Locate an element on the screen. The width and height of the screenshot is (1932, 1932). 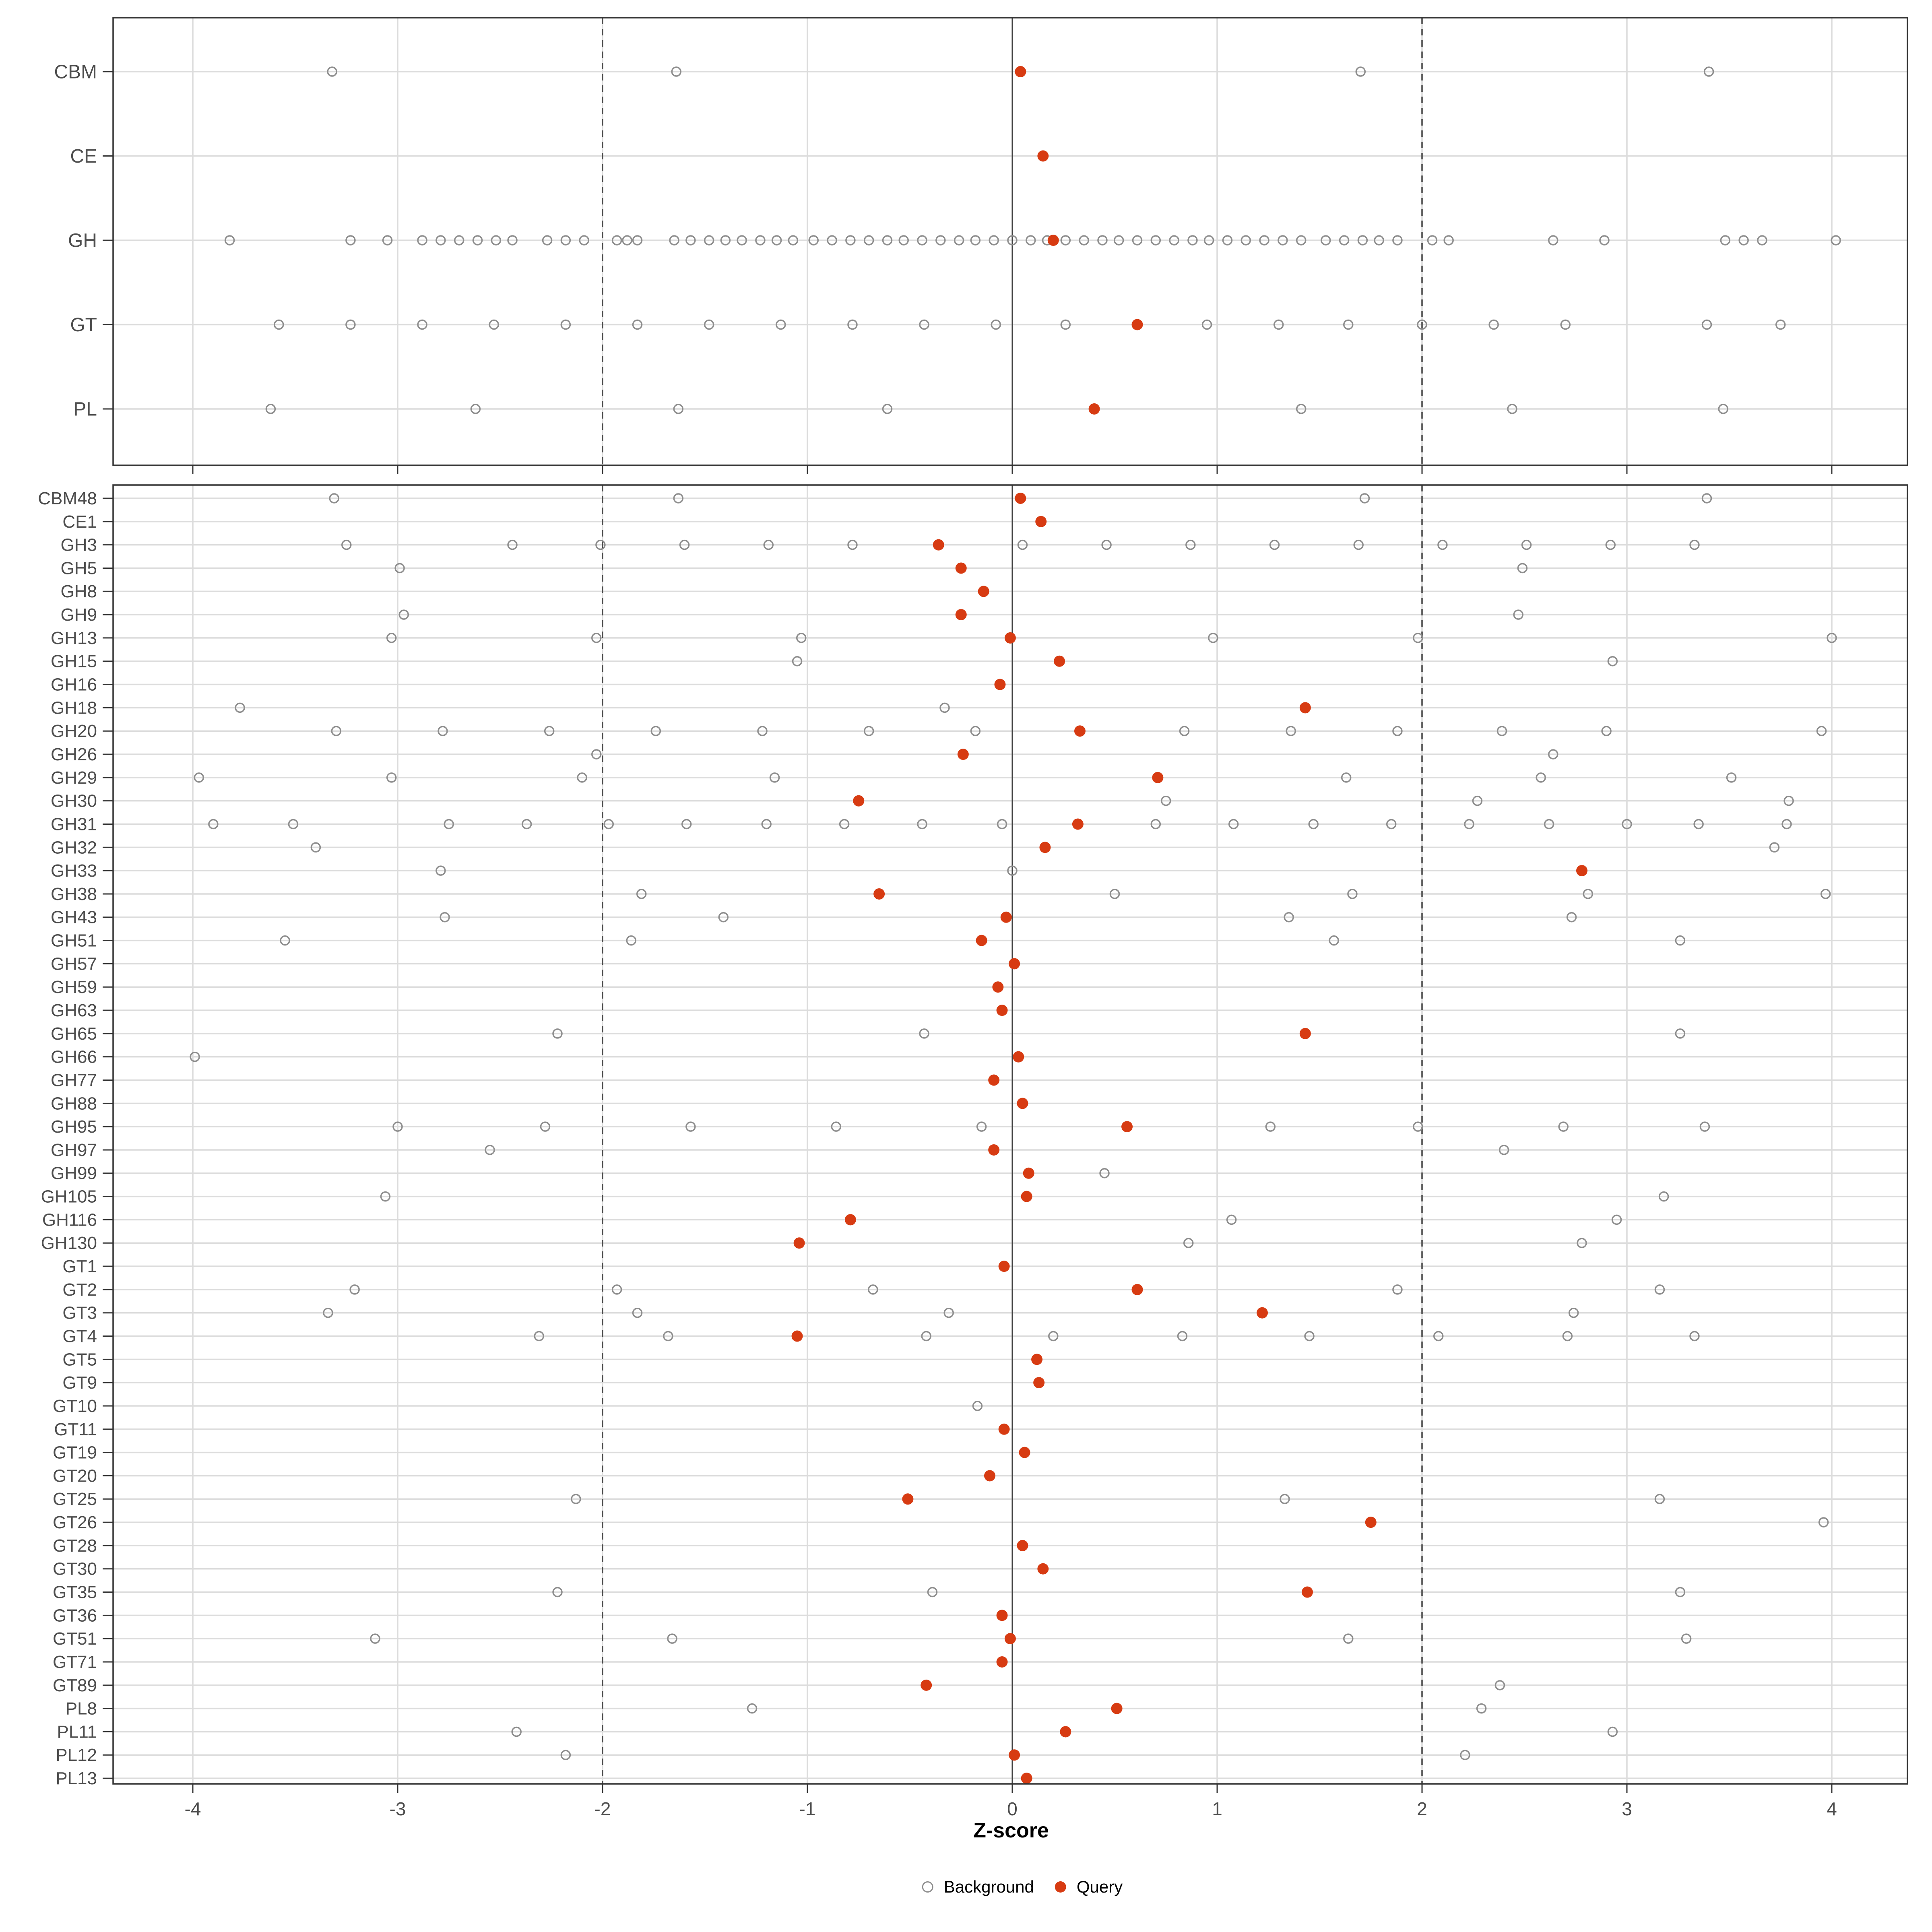
row-label: GT71 is located at coordinates (75, 1662).